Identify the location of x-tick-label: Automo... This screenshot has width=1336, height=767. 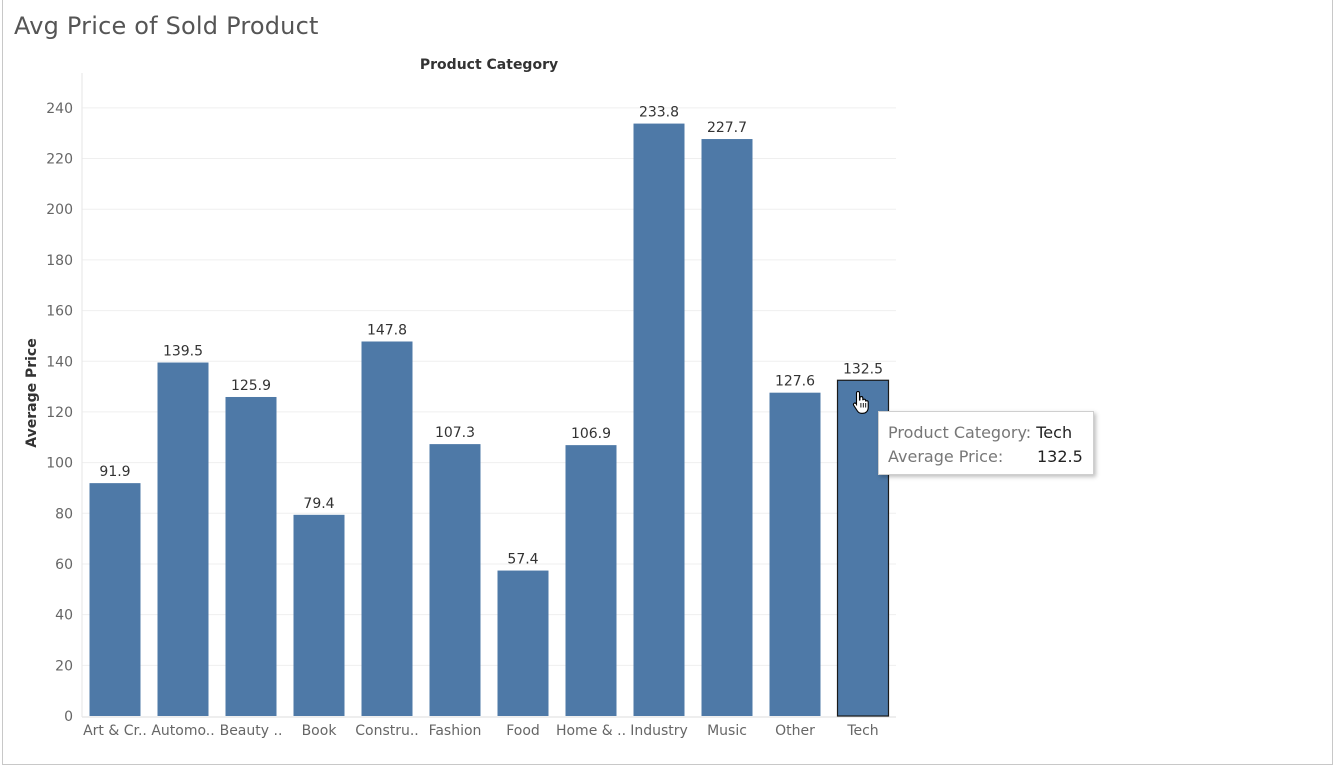
(182, 731).